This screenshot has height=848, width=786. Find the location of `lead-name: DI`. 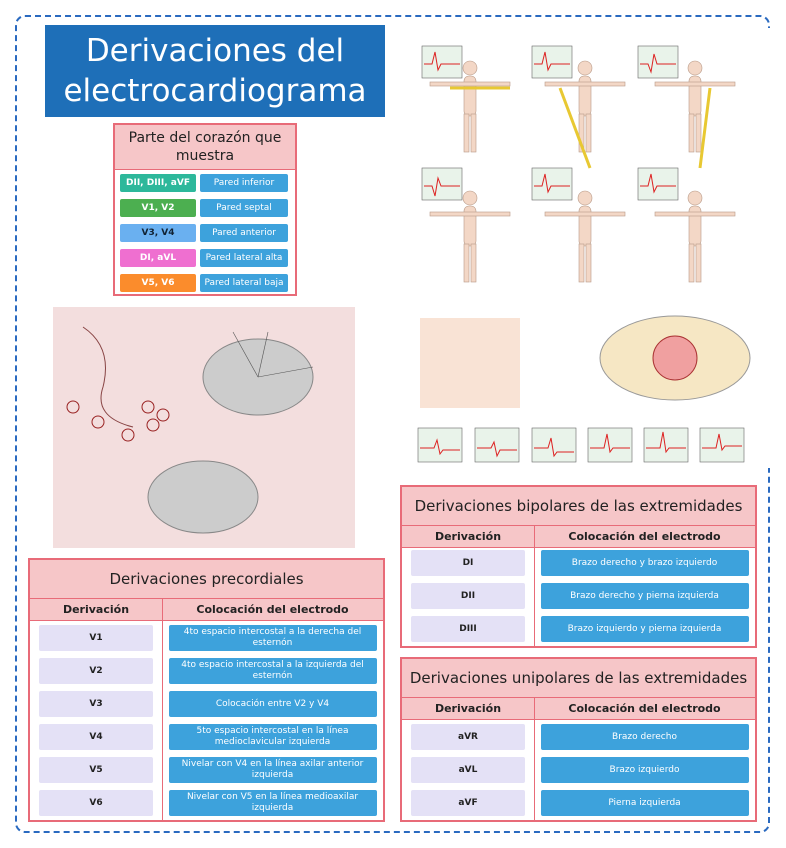

lead-name: DI is located at coordinates (468, 563).